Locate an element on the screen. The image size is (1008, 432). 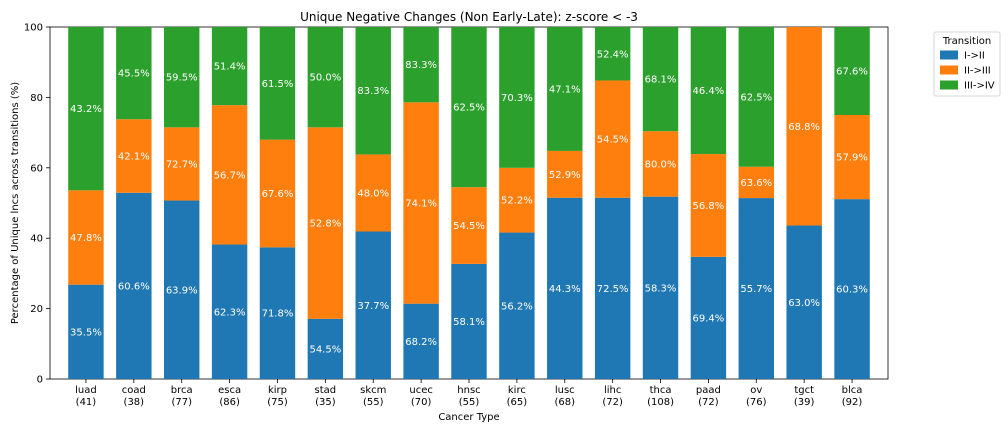
bar-segment-skcm-s2 is located at coordinates (373, 91).